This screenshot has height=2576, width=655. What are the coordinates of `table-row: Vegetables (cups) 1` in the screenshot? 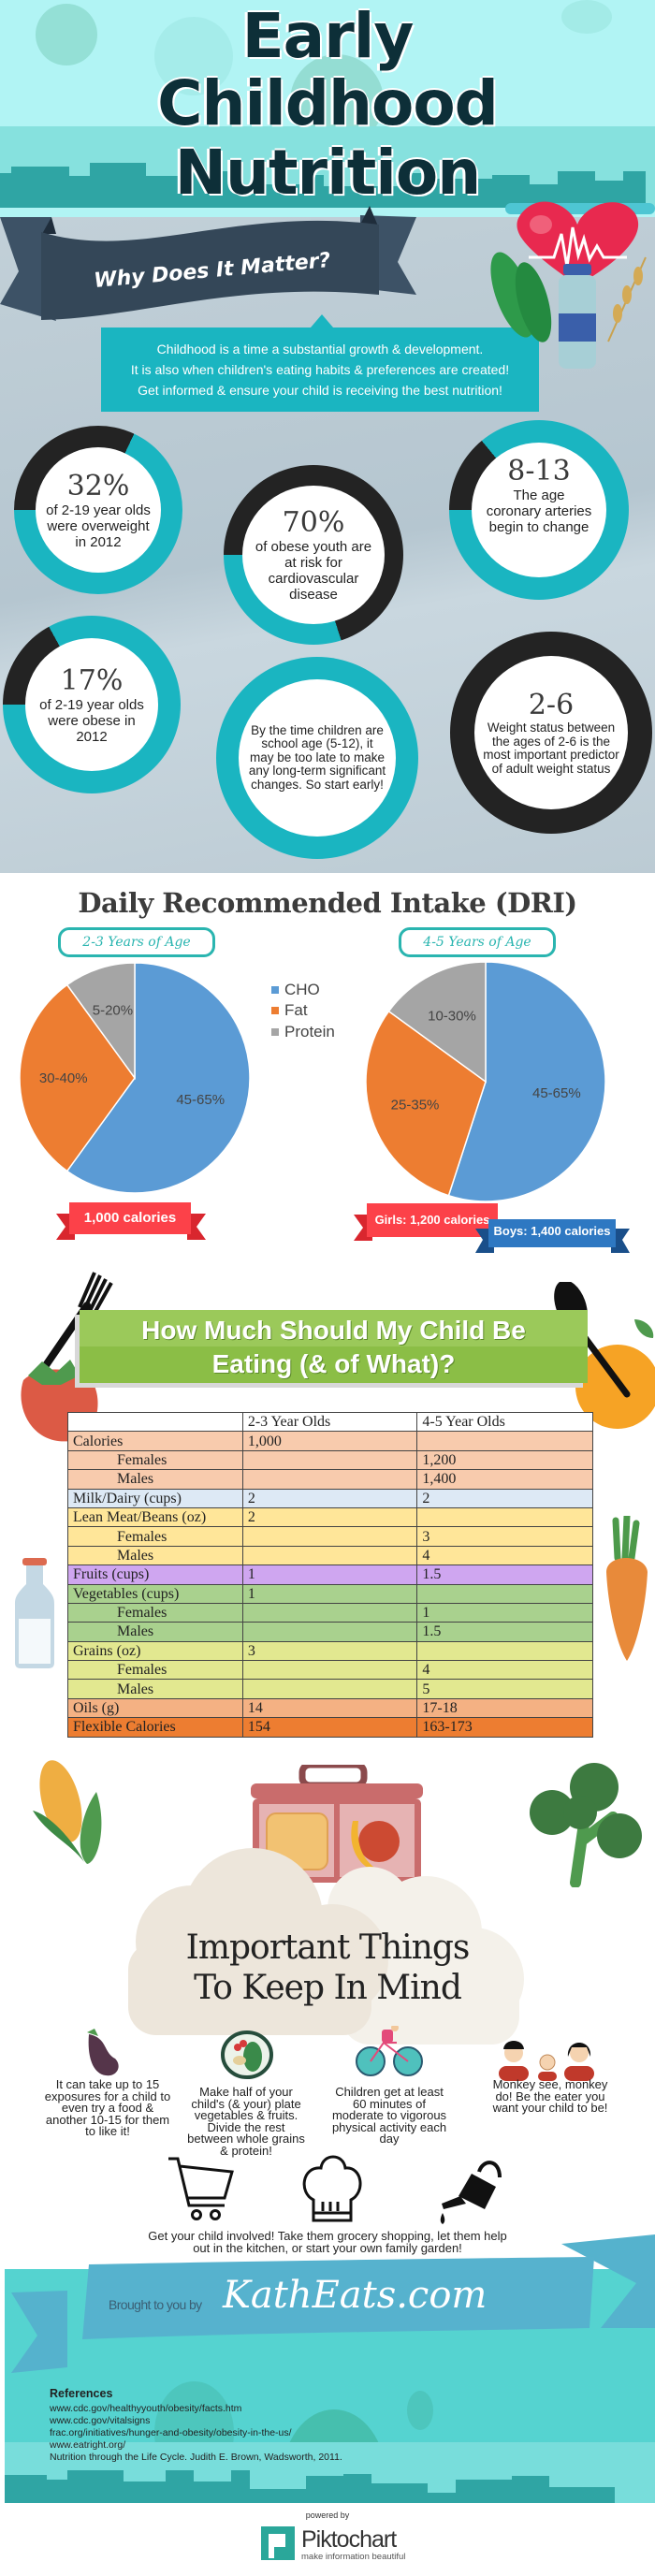 It's located at (330, 1593).